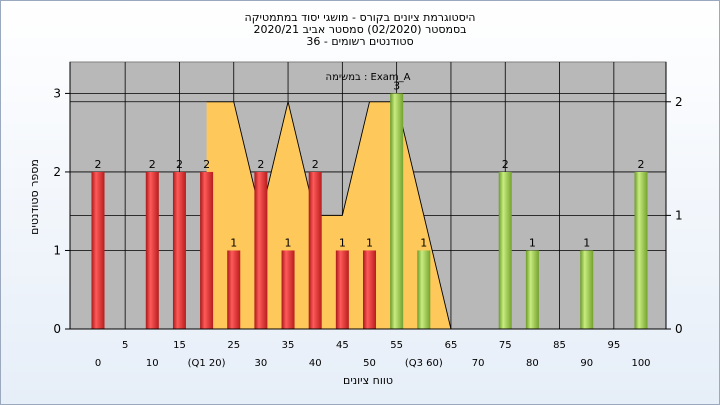 The height and width of the screenshot is (405, 720). I want to click on x-tick-label: 30, so click(261, 363).